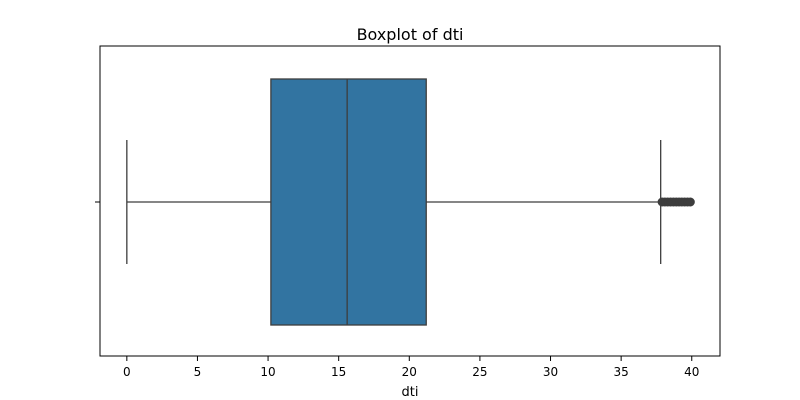 Image resolution: width=800 pixels, height=400 pixels. What do you see at coordinates (338, 372) in the screenshot?
I see `x-tick-label: 15` at bounding box center [338, 372].